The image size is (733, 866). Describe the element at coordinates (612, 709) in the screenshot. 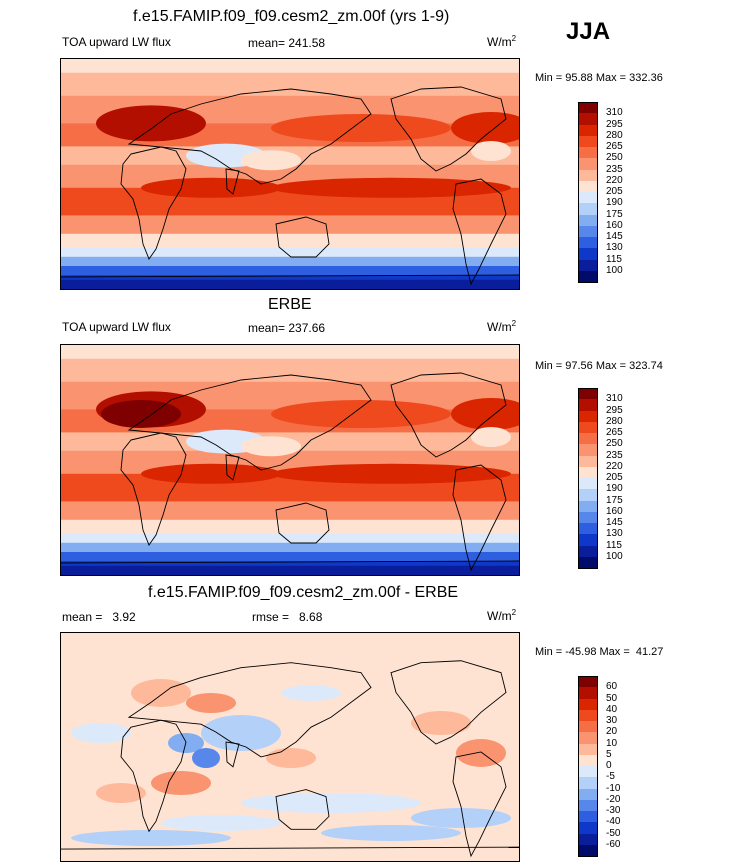

I see `colorbar-tick-label: 40` at that location.